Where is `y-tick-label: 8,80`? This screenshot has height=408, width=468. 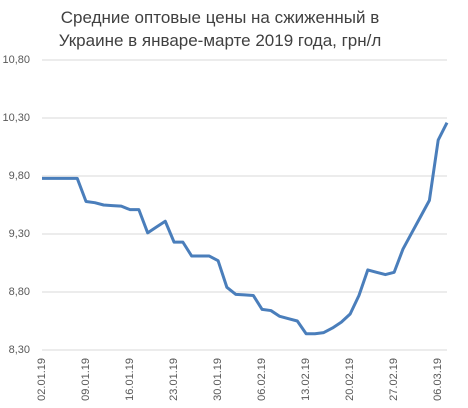 y-tick-label: 8,80 is located at coordinates (19, 292).